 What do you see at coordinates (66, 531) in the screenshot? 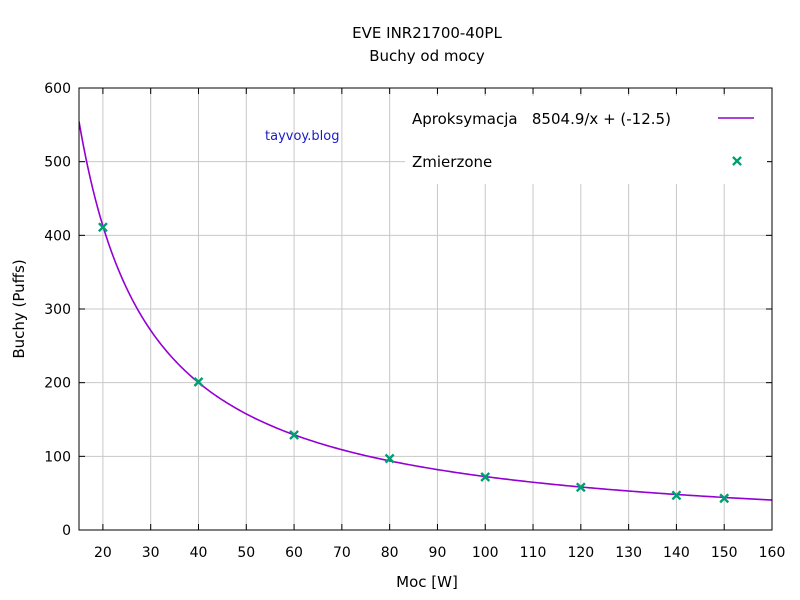
I see `y-tick-label: 0` at bounding box center [66, 531].